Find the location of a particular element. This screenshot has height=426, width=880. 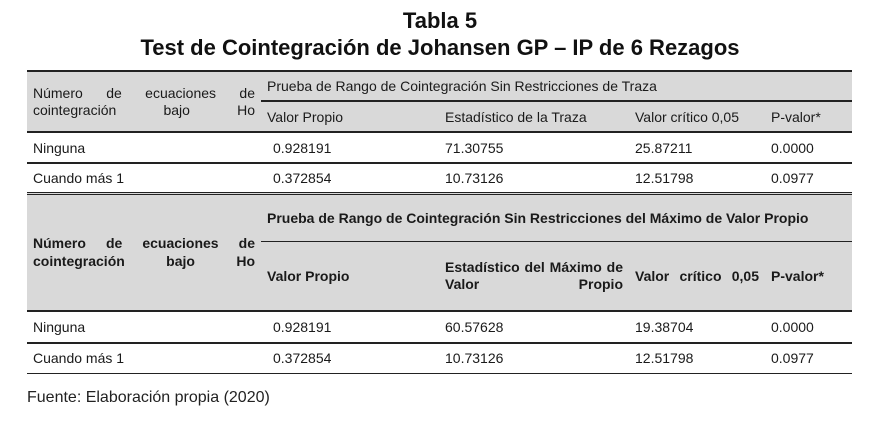

section2-col-estadistico-text: Estadístico del Máximo de Valor Propio is located at coordinates (534, 275).